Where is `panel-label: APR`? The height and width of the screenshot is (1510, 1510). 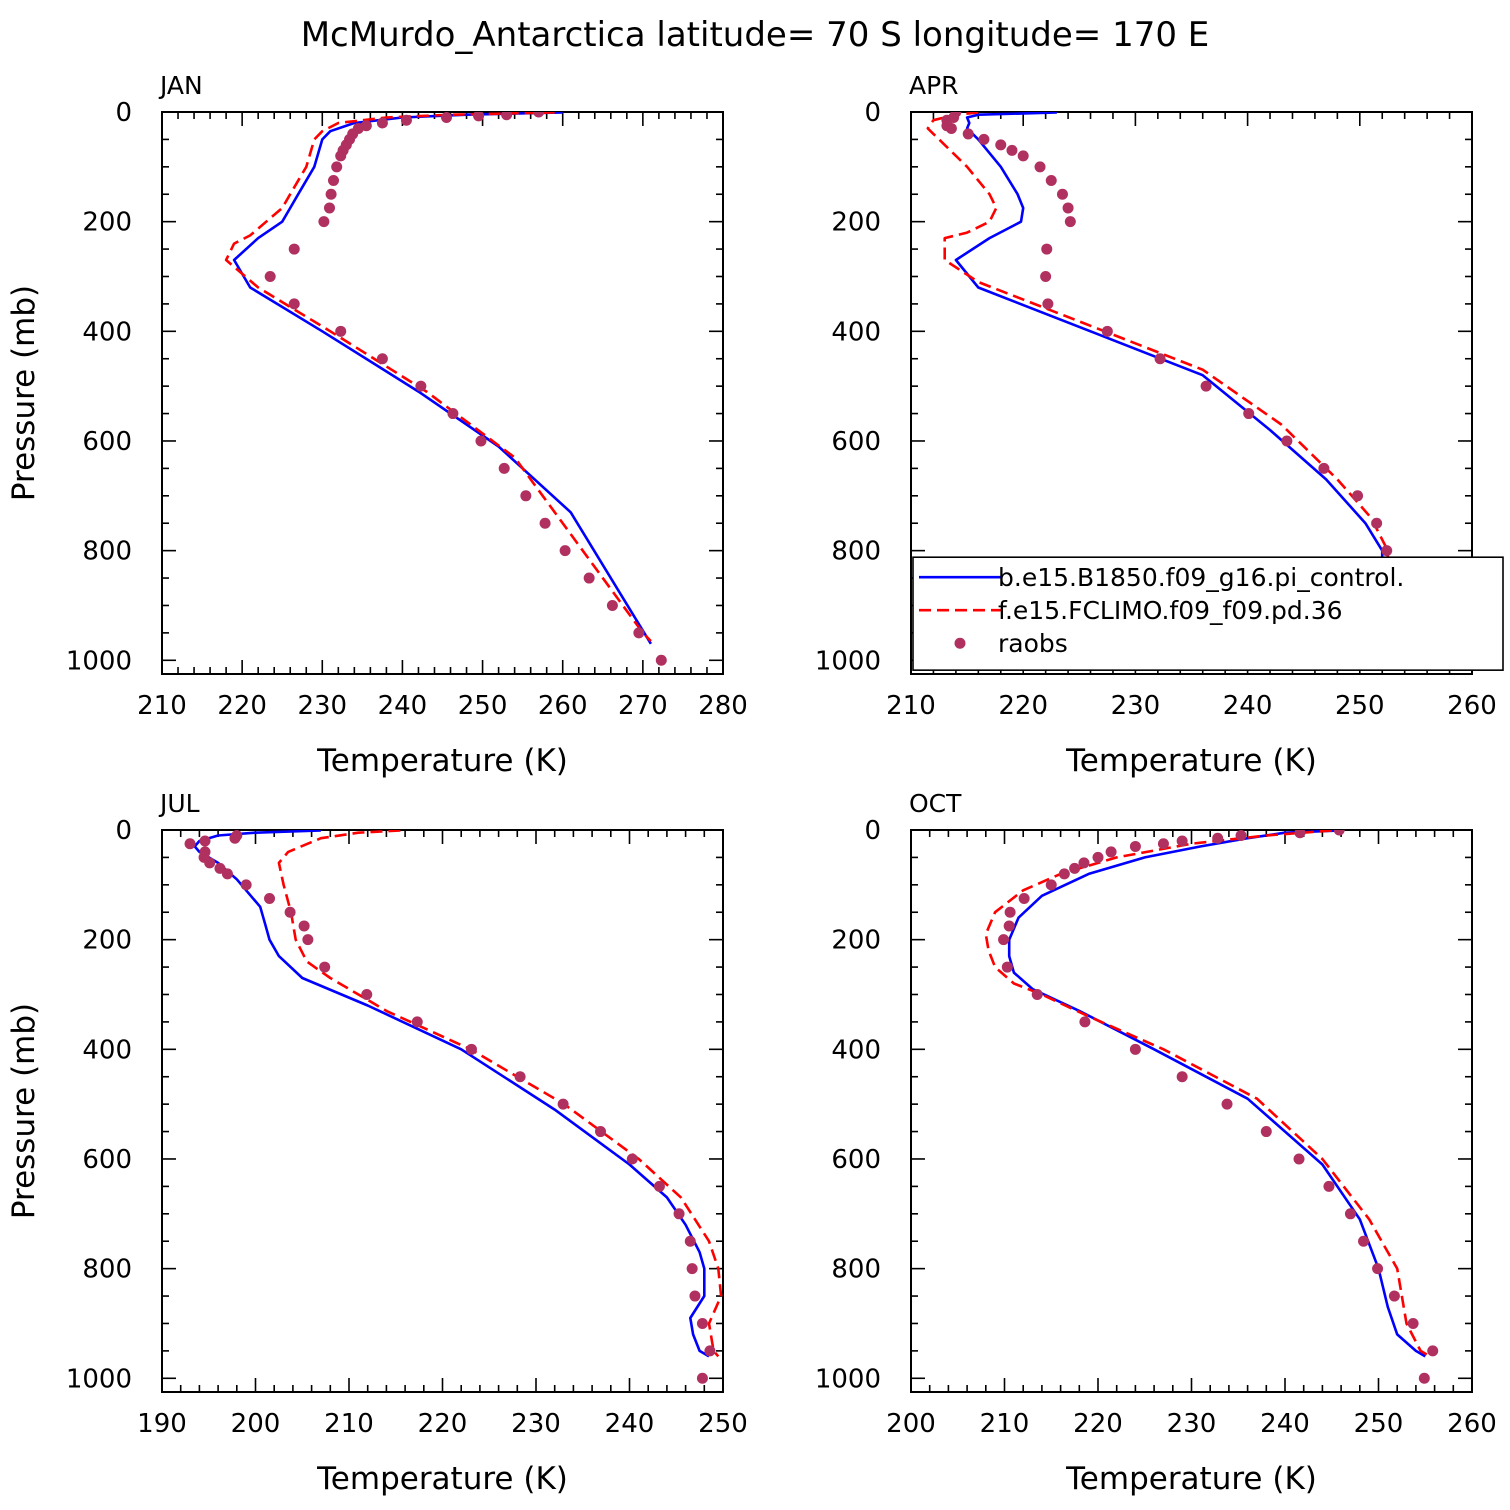 panel-label: APR is located at coordinates (934, 85).